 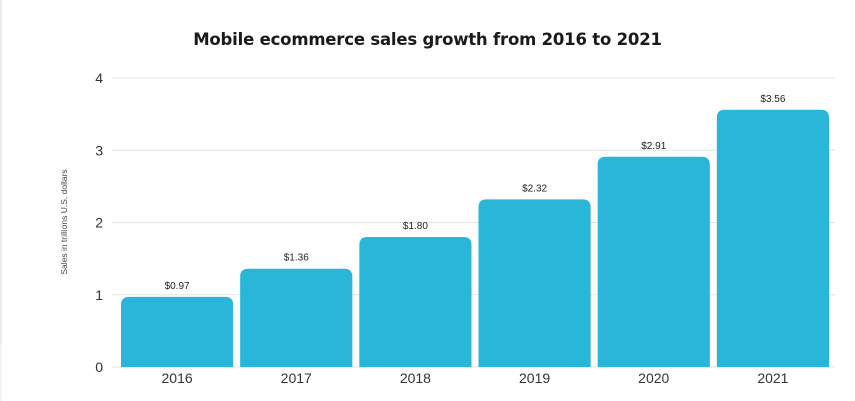 What do you see at coordinates (99, 295) in the screenshot?
I see `y-tick-label: 1` at bounding box center [99, 295].